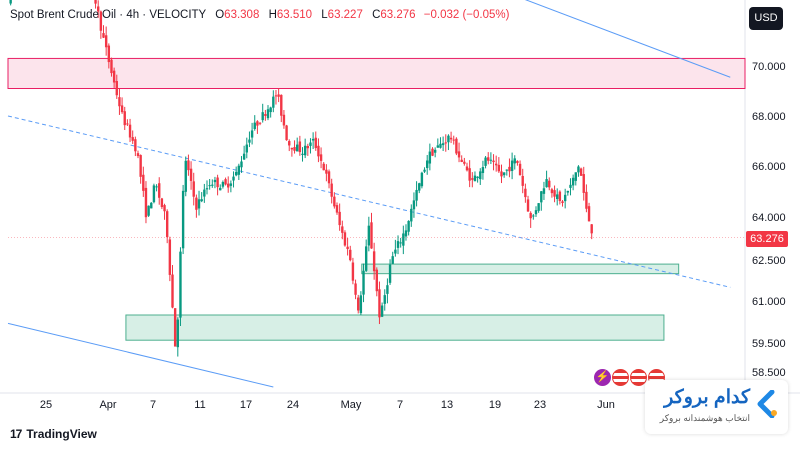 The image size is (800, 450). Describe the element at coordinates (766, 18) in the screenshot. I see `currency-button: USD` at that location.